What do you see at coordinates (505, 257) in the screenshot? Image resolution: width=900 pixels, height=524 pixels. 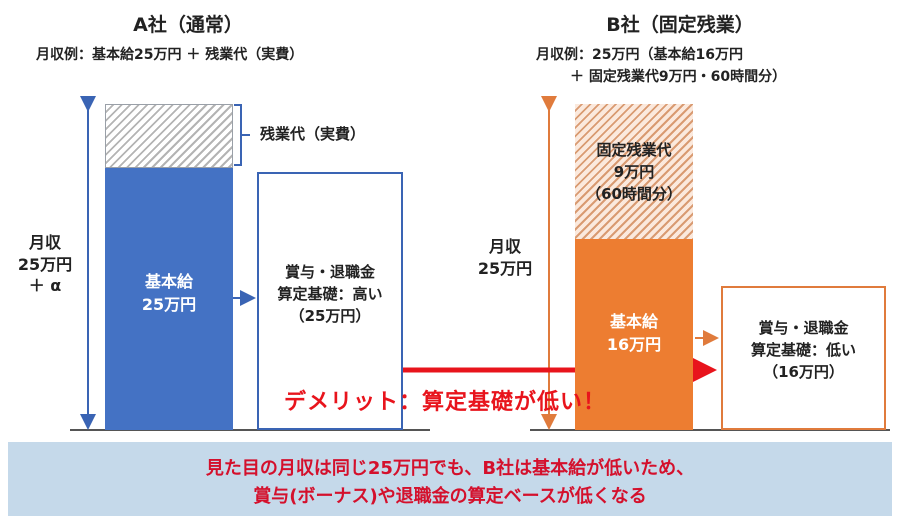 I see `monthly-income-b: 月収 25万円` at bounding box center [505, 257].